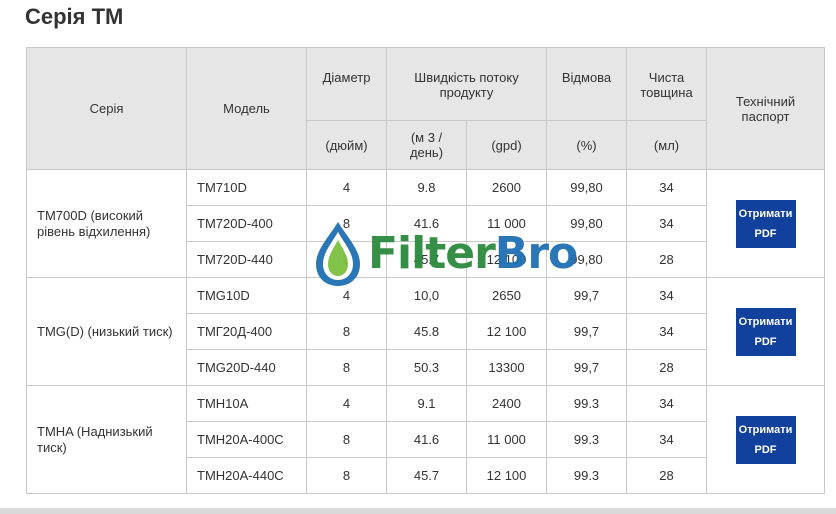 This screenshot has width=836, height=514. I want to click on unit-diameter: (дюйм), so click(346, 145).